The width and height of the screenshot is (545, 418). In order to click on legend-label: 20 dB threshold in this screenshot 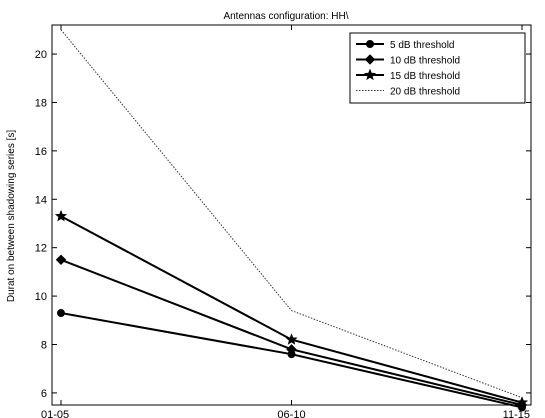, I will do `click(425, 92)`.